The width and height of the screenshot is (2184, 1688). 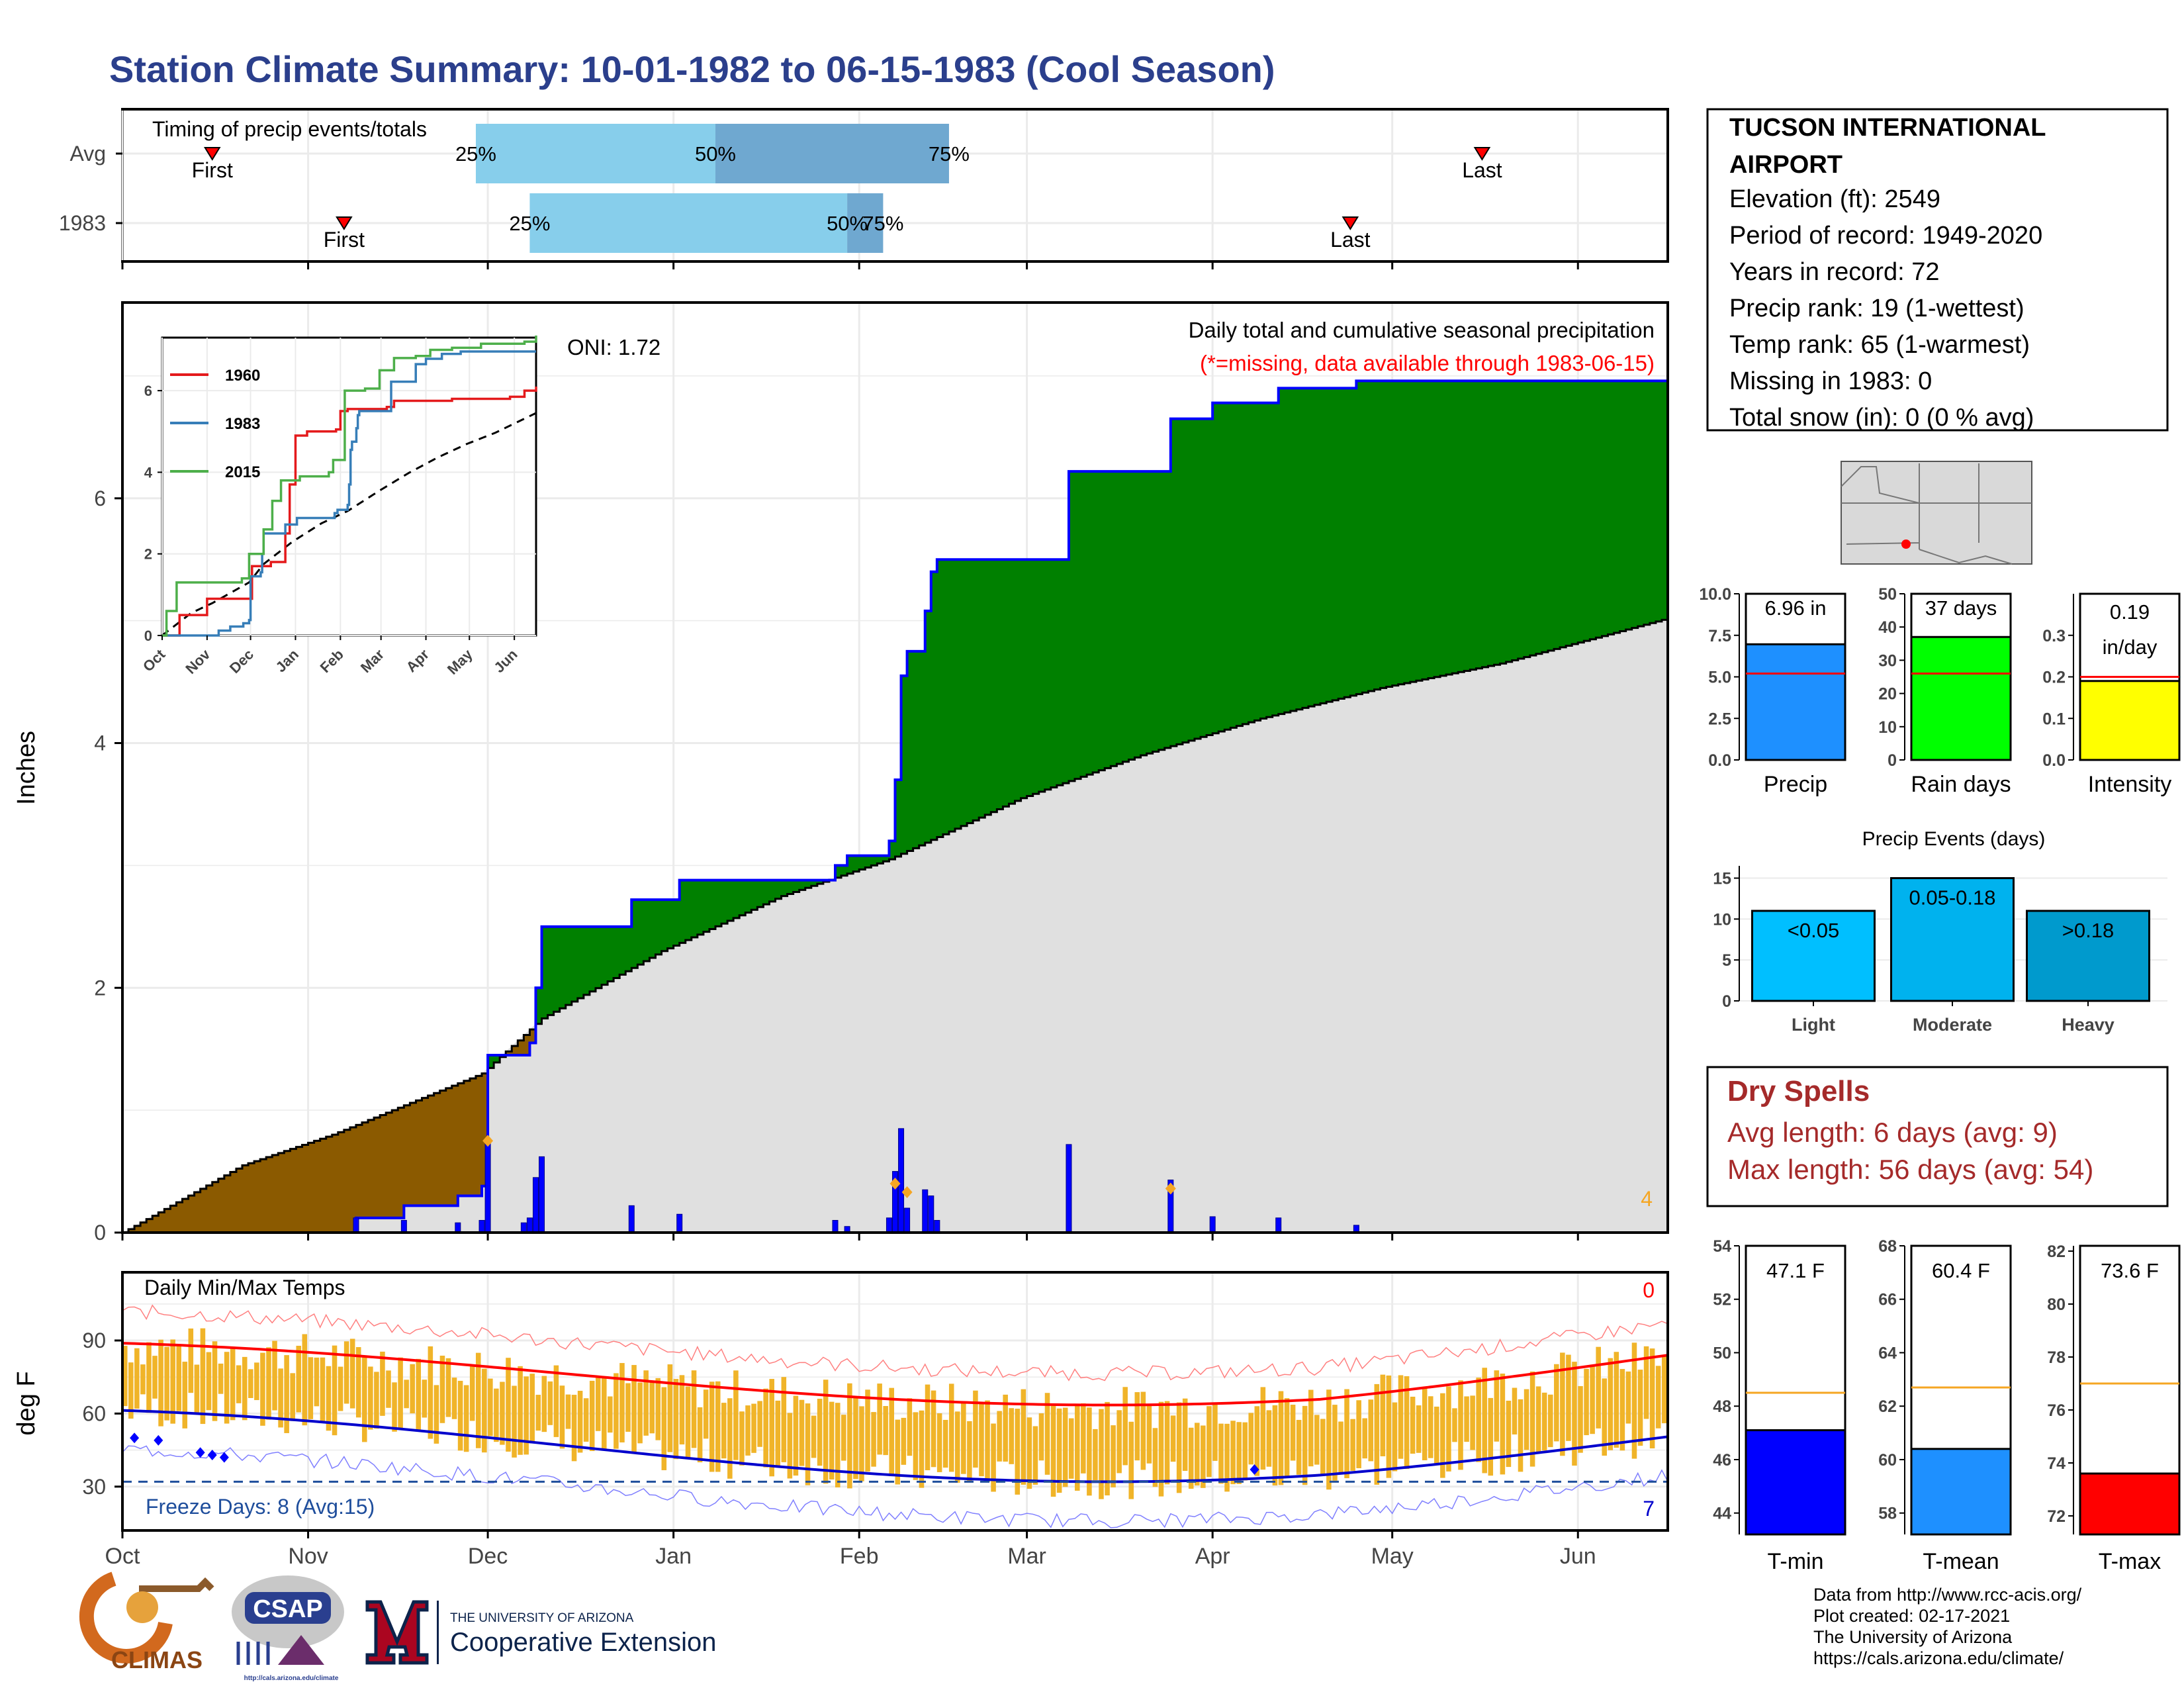 What do you see at coordinates (288, 1628) in the screenshot?
I see `csap-logo: CSAP http://cals.arizona.edu/climate` at bounding box center [288, 1628].